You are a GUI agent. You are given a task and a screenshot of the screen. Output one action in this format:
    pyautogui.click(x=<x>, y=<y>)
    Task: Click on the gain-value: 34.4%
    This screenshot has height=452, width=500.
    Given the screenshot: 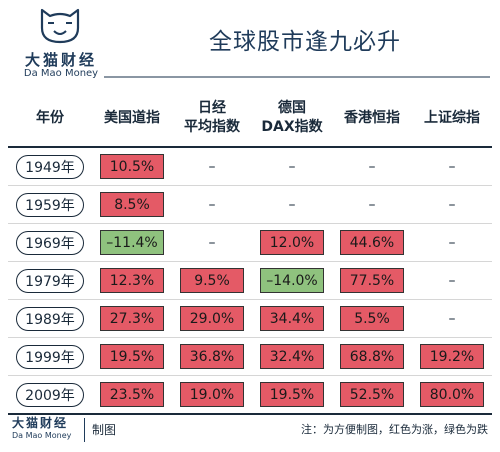 What is the action you would take?
    pyautogui.click(x=292, y=318)
    